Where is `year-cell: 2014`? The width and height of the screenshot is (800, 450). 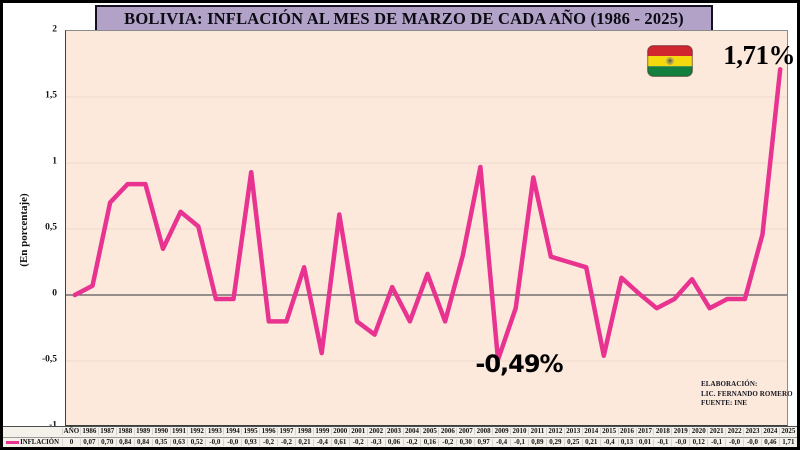 year-cell: 2014 is located at coordinates (590, 432).